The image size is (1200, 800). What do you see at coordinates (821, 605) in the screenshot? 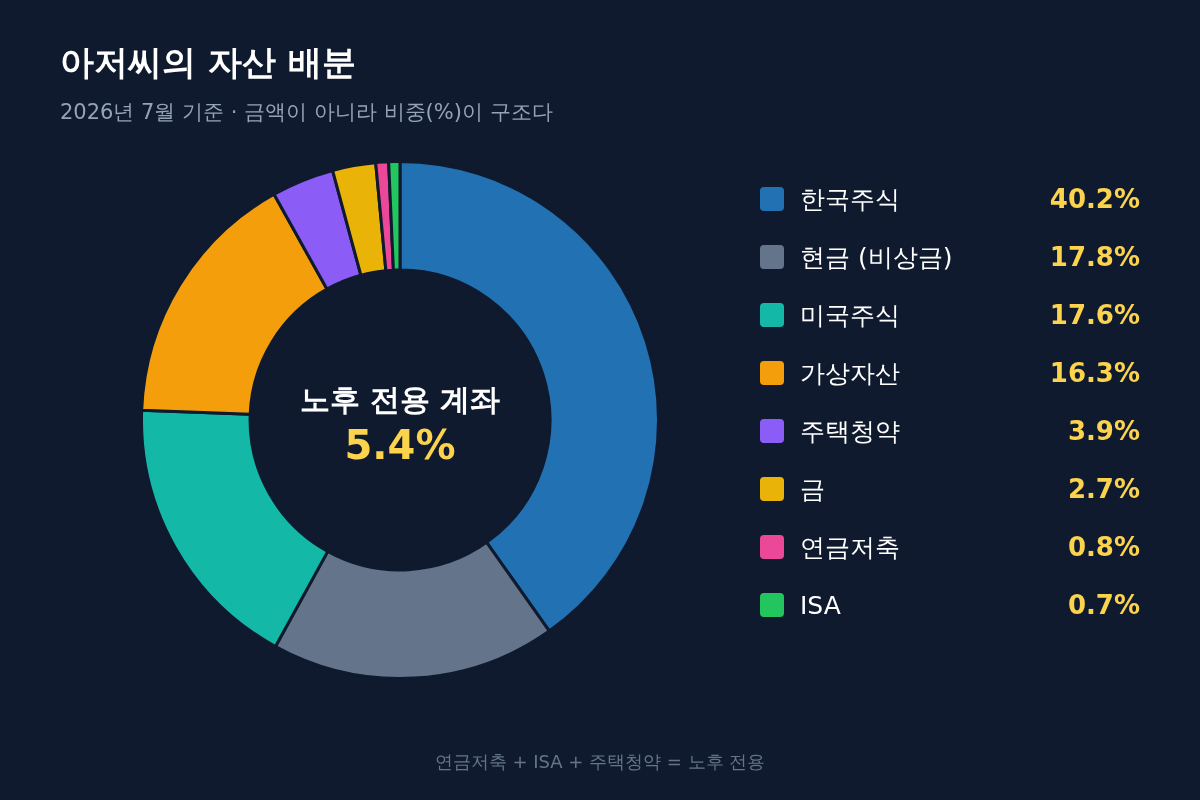
I see `legend-label: ISA` at bounding box center [821, 605].